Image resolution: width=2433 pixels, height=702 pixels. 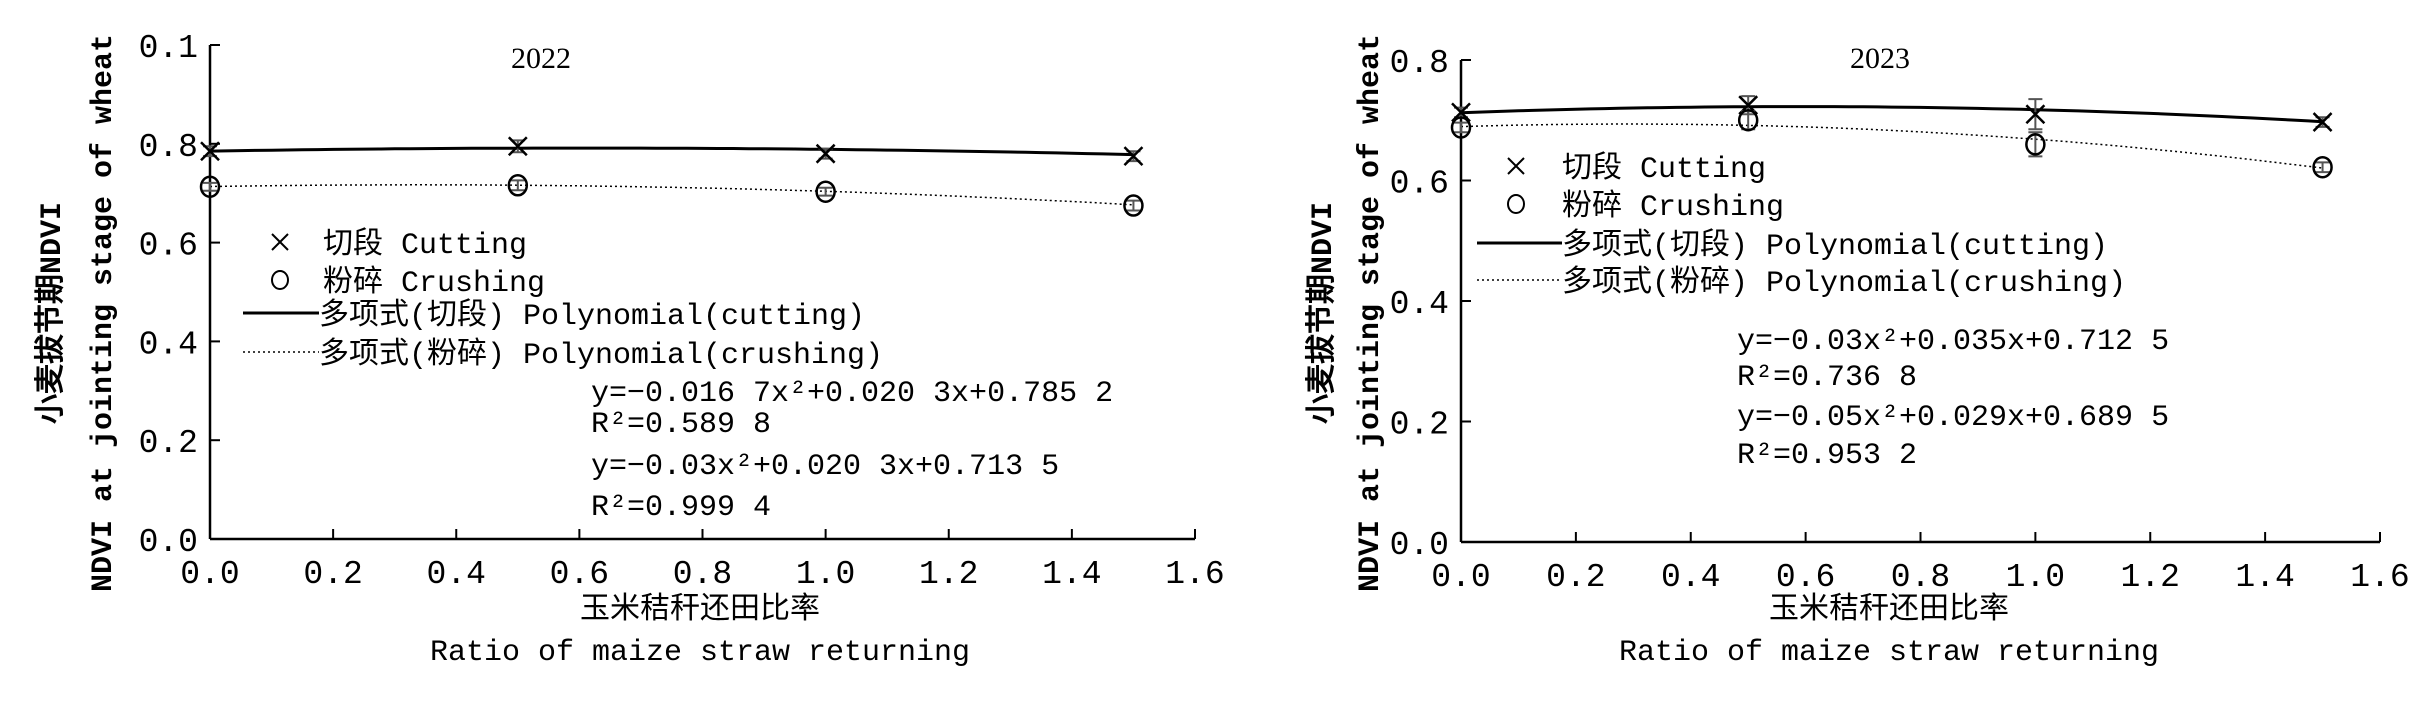 I want to click on equation-annotation: y=−0.03x²+0.020 3x+0.713 5, so click(x=825, y=467).